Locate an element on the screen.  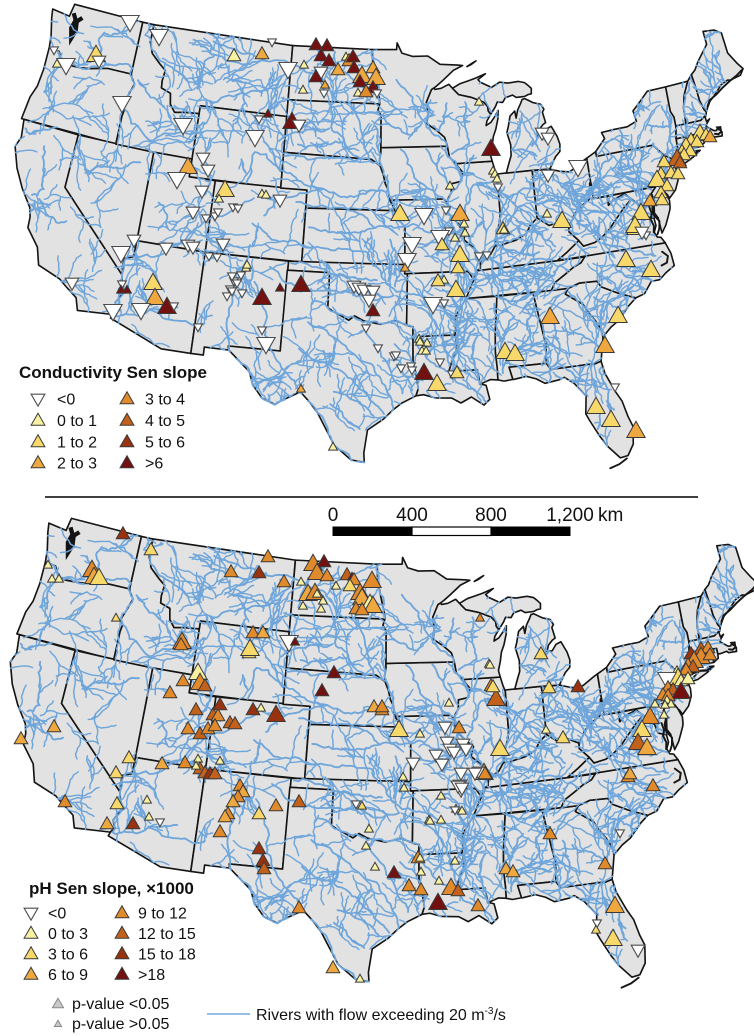
svg-text: 5 to 6 is located at coordinates (165, 443).